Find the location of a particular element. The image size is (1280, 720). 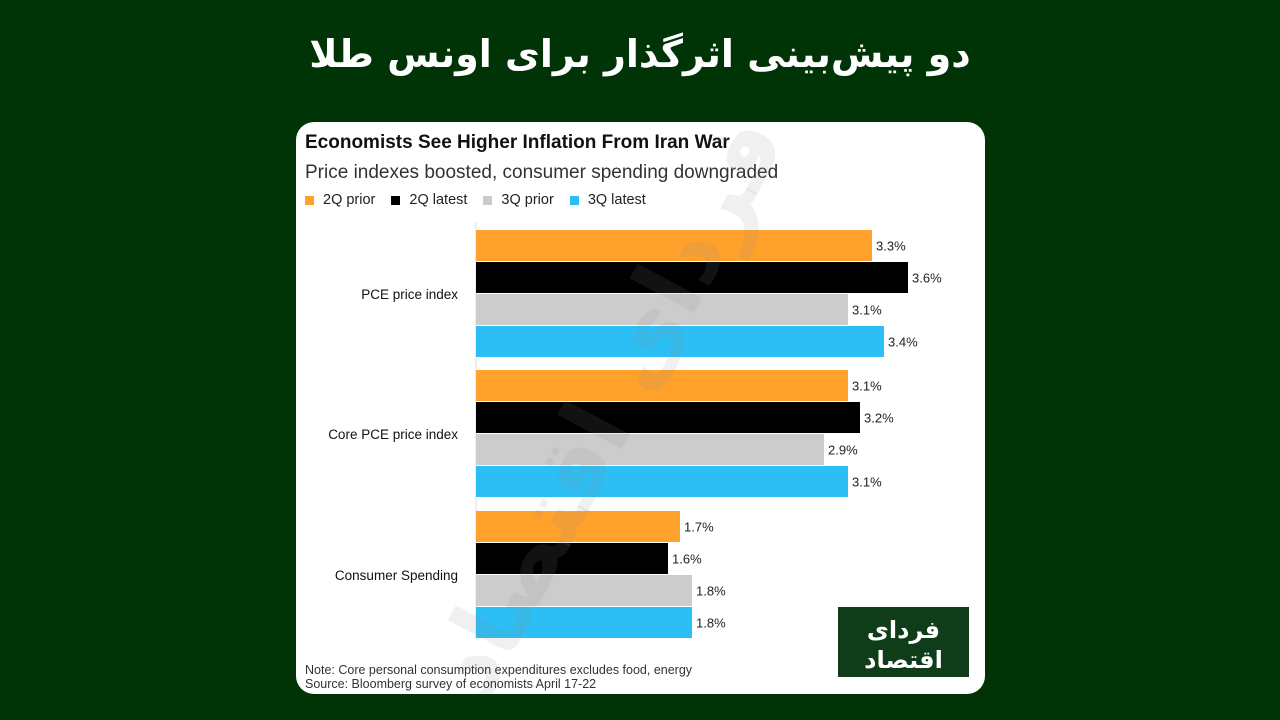

data-label-pce-price-index-2q-latest: 3.6% is located at coordinates (927, 278).